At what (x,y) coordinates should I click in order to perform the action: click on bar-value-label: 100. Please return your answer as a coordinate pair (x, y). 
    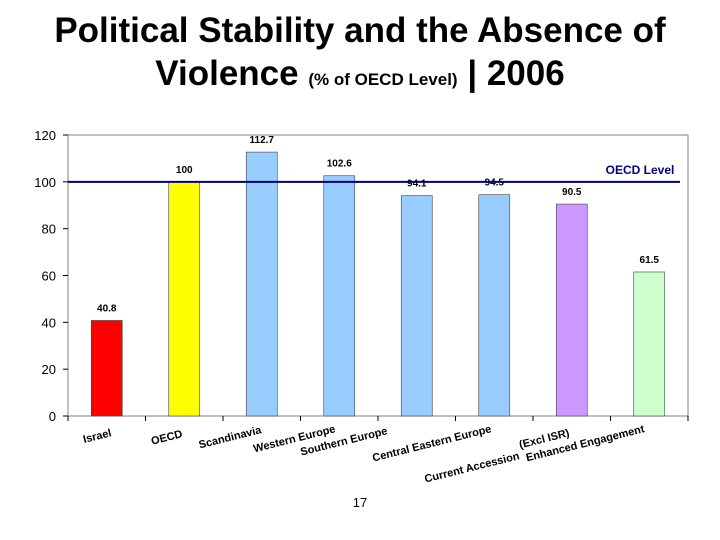
    Looking at the image, I should click on (184, 170).